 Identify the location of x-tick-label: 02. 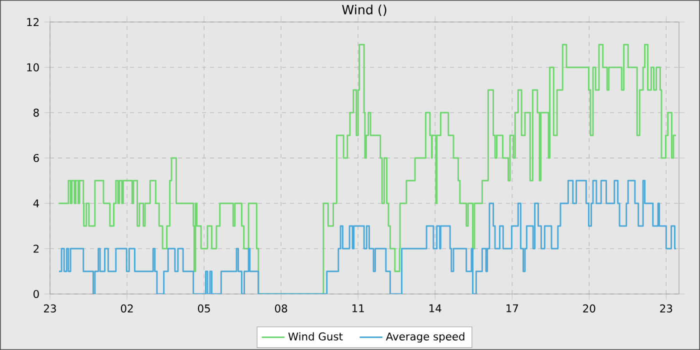
(126, 308).